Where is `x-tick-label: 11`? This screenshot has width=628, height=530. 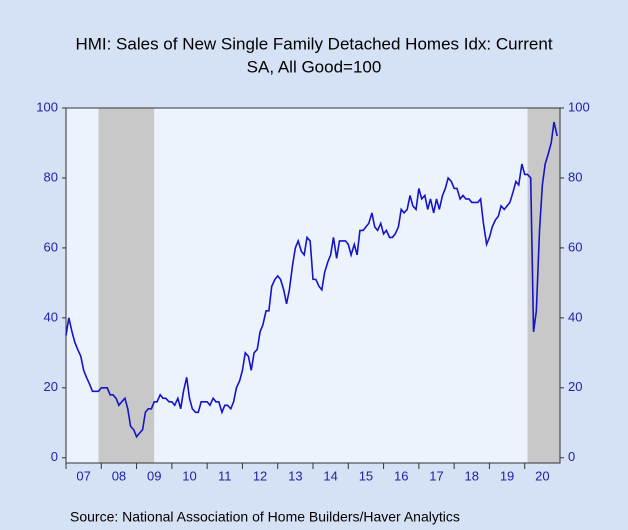 x-tick-label: 11 is located at coordinates (225, 475).